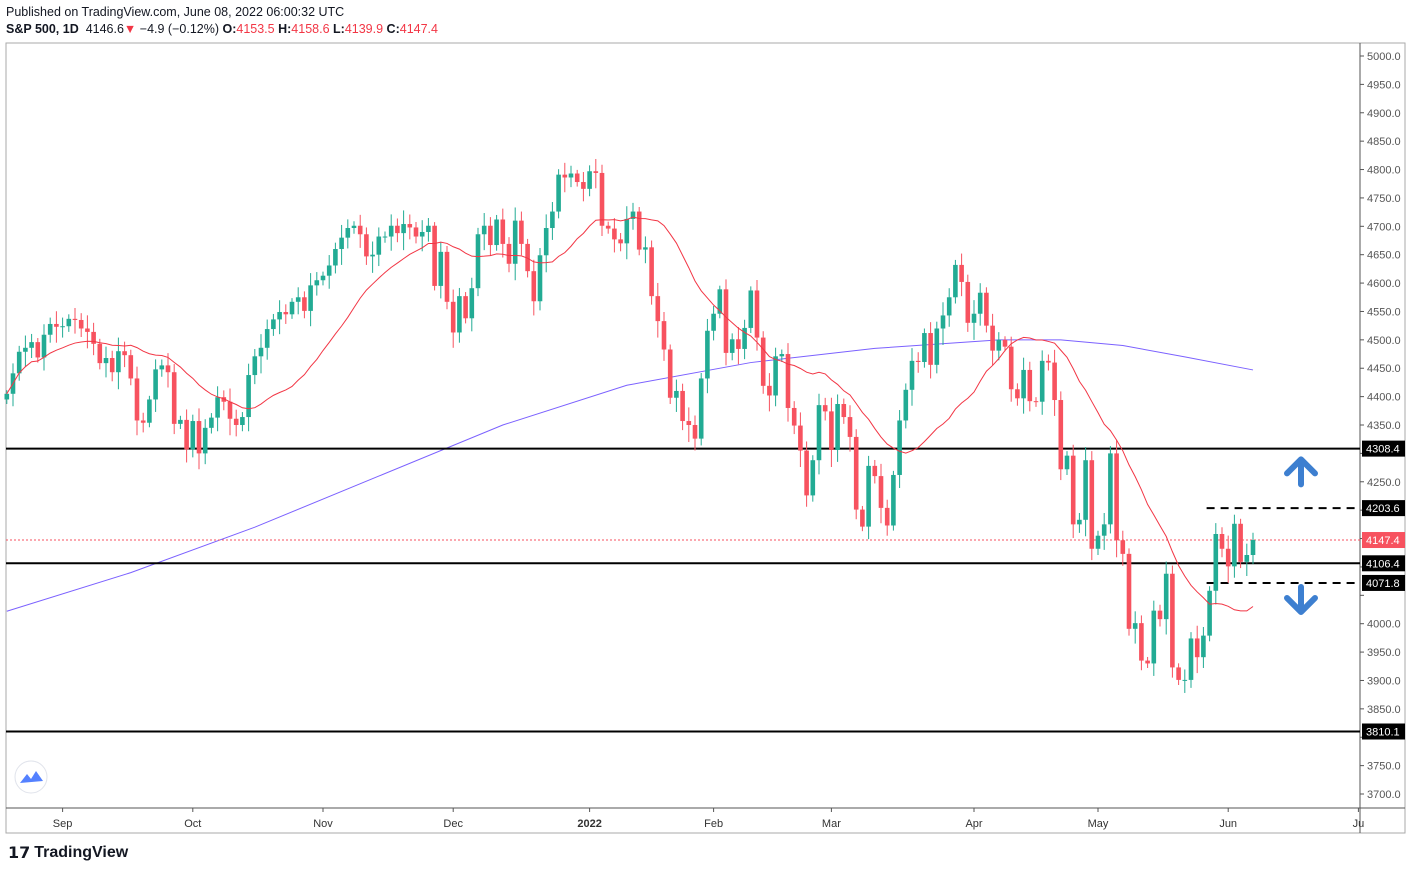 The height and width of the screenshot is (871, 1412). I want to click on price-tick-label: 4800.0, so click(1384, 171).